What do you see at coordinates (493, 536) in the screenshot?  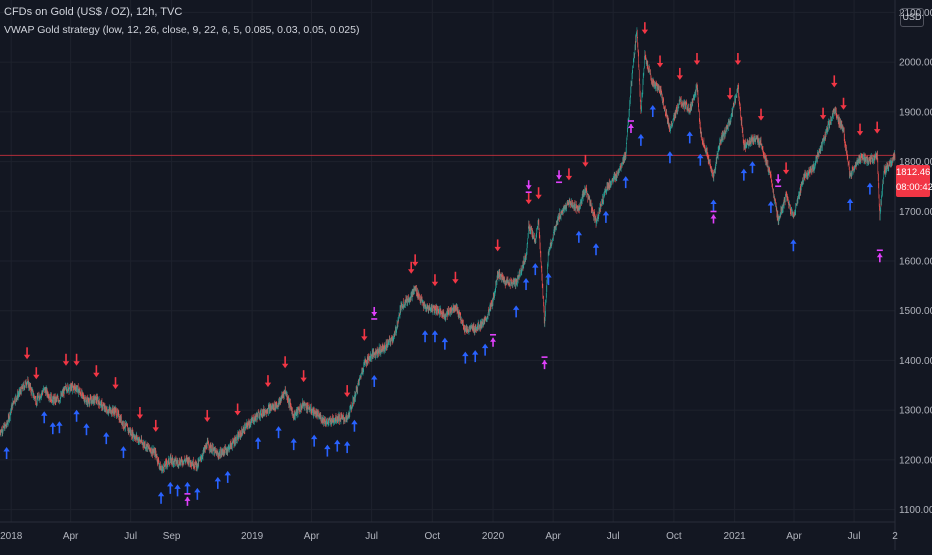 I see `x-tick-label: 2020` at bounding box center [493, 536].